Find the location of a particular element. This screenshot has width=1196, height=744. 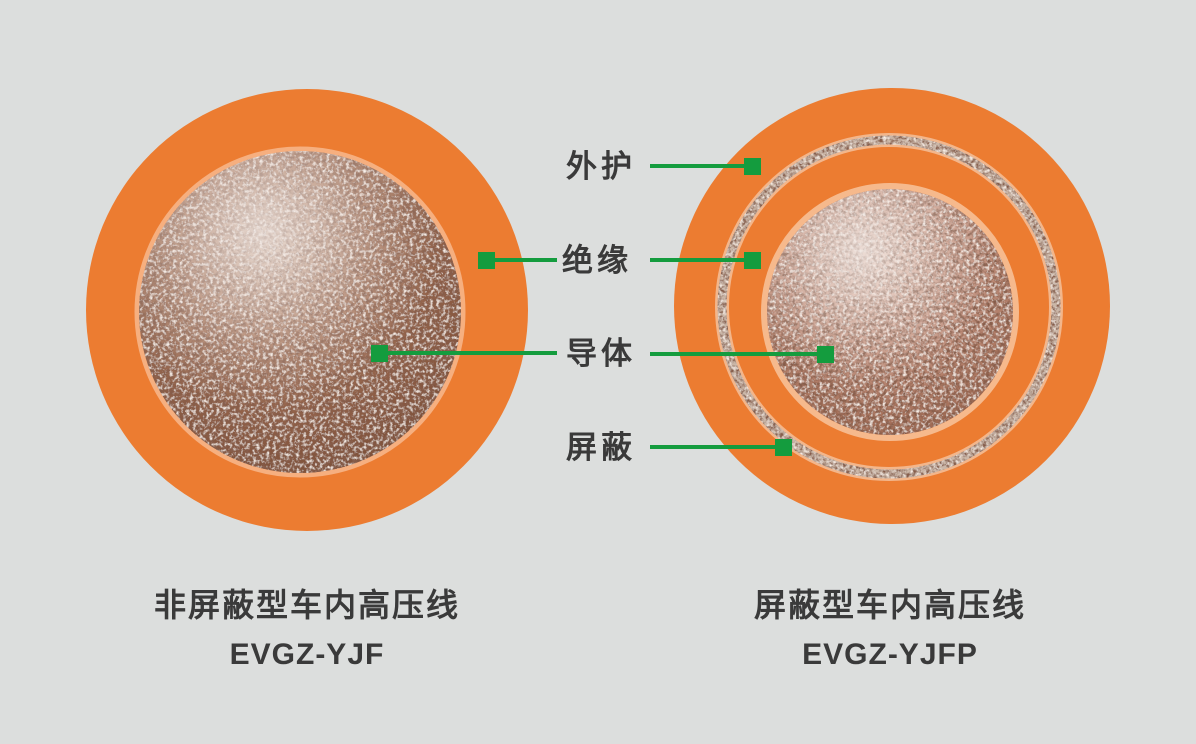

caption-right-cable: 屏蔽型车内高压线 EVGZ-YJFP is located at coordinates (890, 629).